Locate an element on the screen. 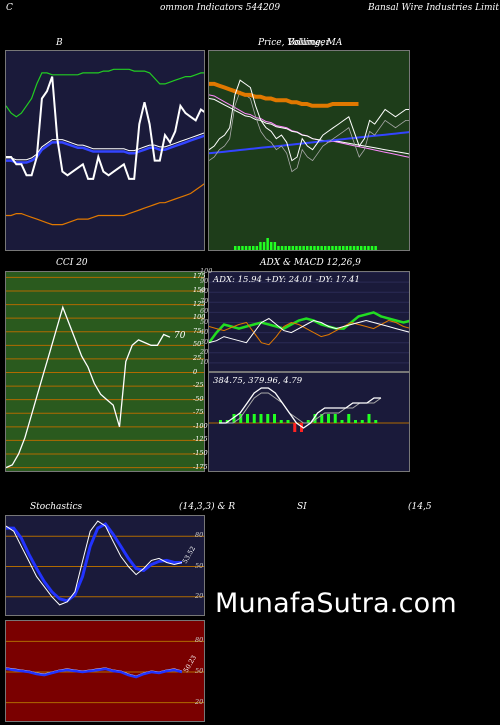 The height and width of the screenshot is (725, 500). adx-line is located at coordinates (309, 330).